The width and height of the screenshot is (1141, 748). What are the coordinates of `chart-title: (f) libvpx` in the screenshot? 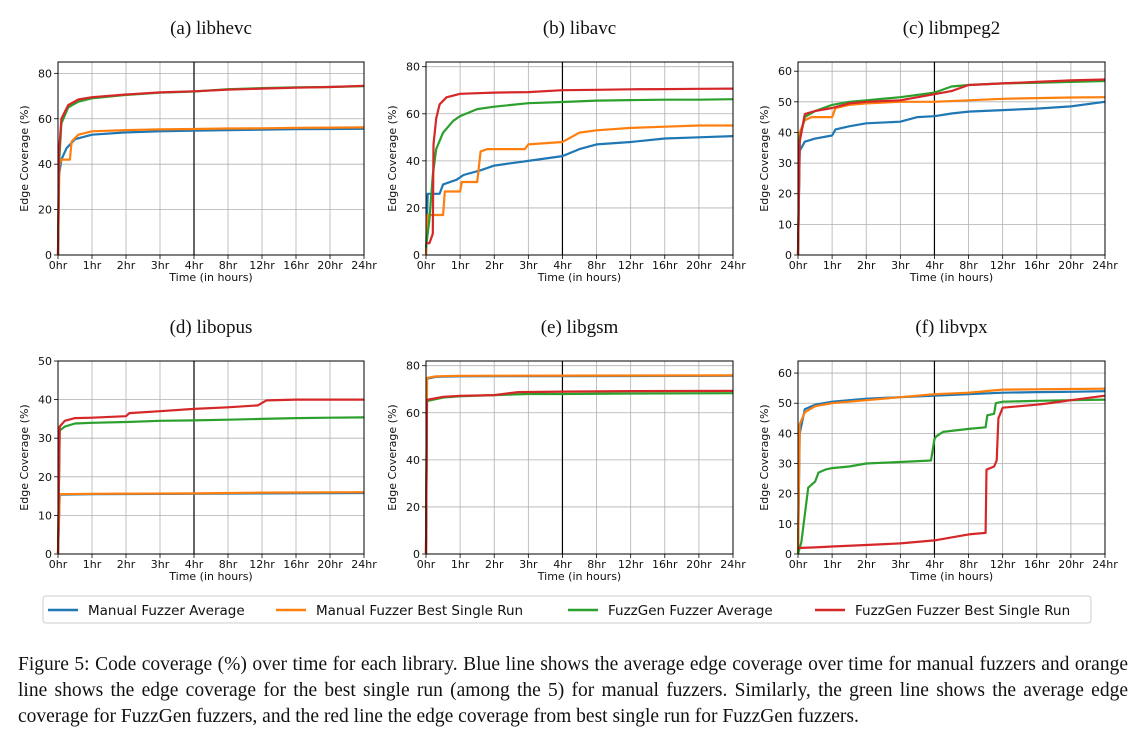 It's located at (951, 327).